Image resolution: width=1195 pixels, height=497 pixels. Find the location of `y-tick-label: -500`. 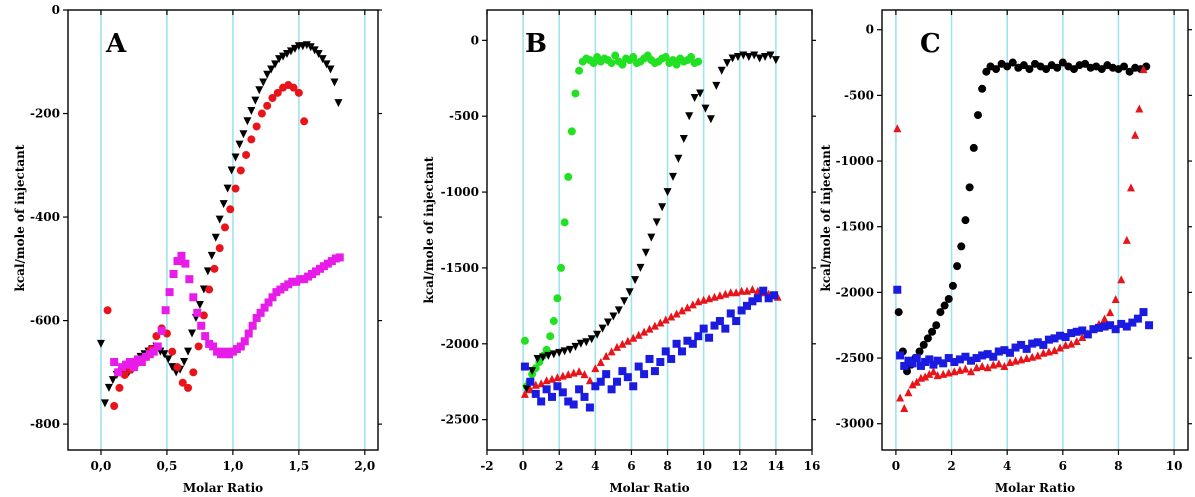

y-tick-label: -500 is located at coordinates (464, 116).